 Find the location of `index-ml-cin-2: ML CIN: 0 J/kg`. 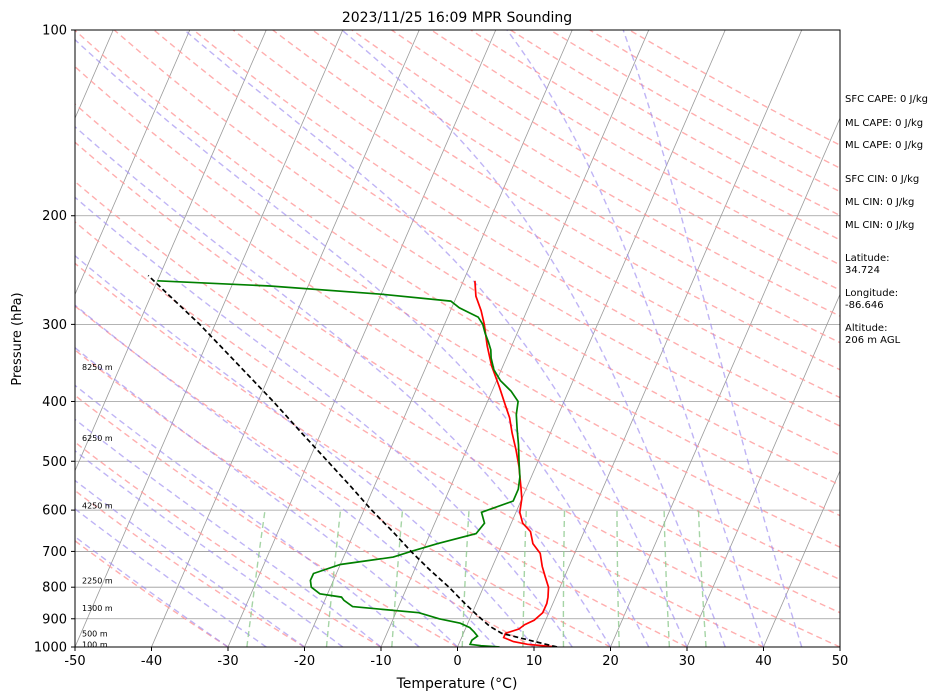

index-ml-cin-2: ML CIN: 0 J/kg is located at coordinates (879, 225).